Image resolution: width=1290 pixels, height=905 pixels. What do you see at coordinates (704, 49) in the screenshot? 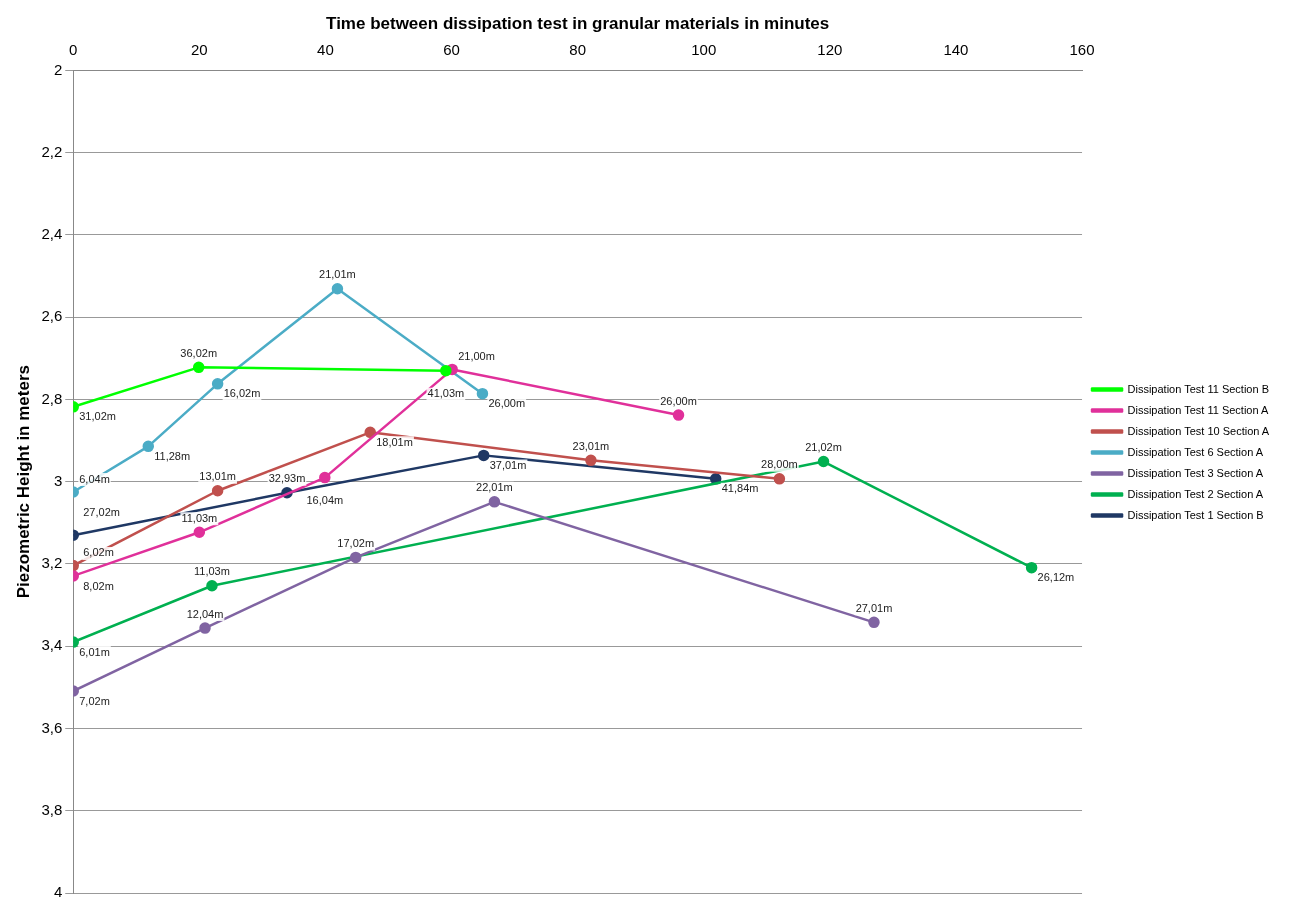
I see `x-tick-label: 100` at bounding box center [704, 49].